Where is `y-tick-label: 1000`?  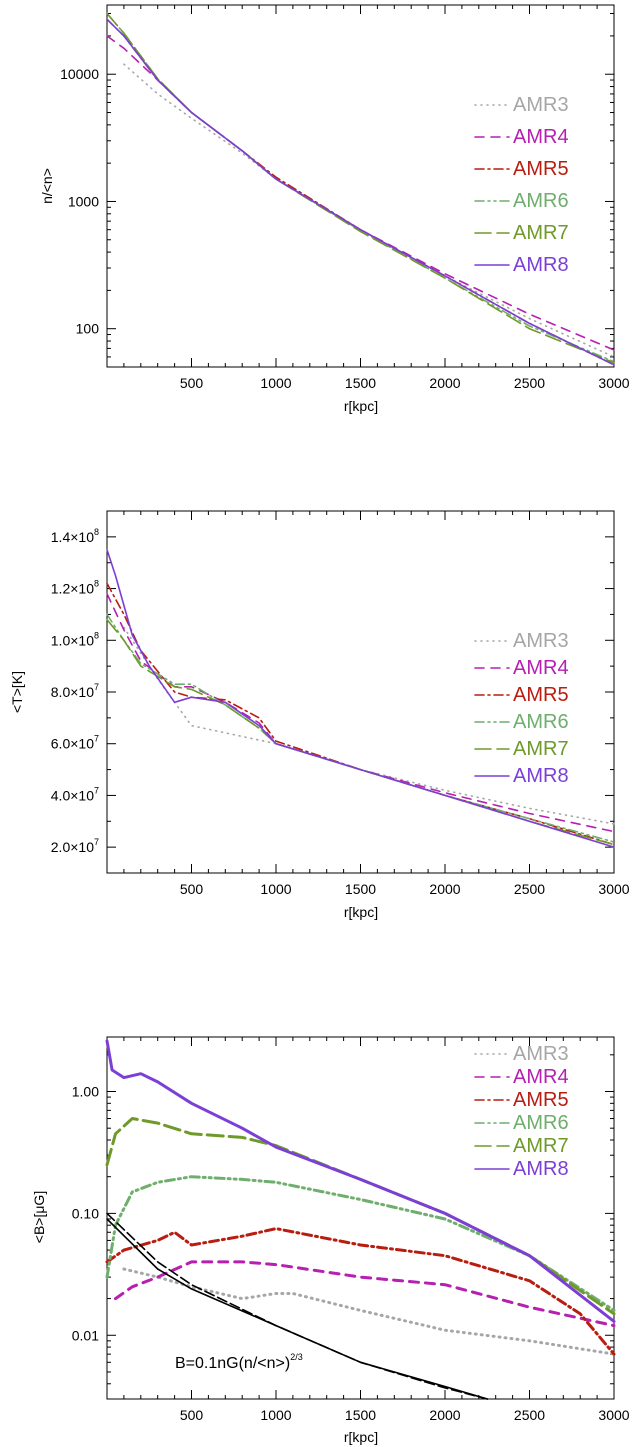
y-tick-label: 1000 is located at coordinates (83, 201).